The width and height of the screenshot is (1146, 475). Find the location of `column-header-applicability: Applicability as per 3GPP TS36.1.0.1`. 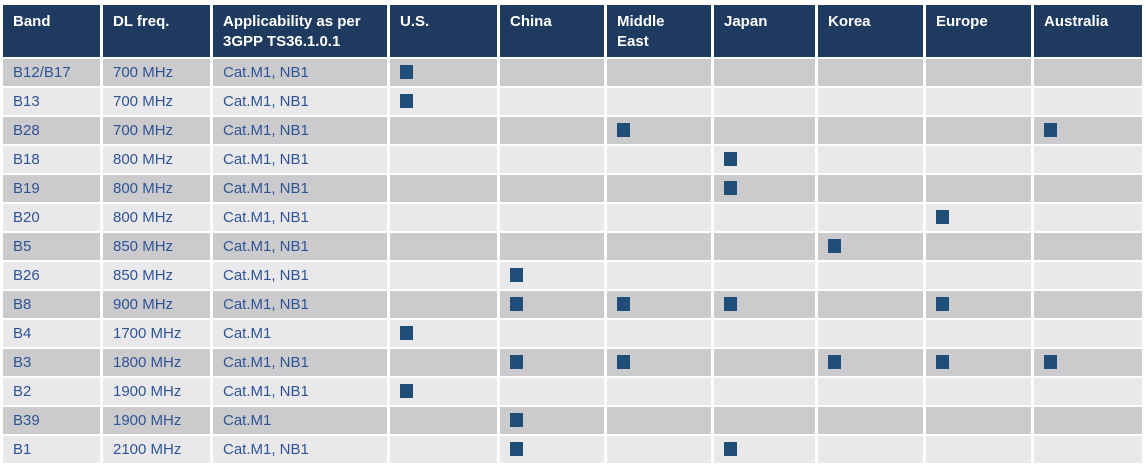

column-header-applicability: Applicability as per 3GPP TS36.1.0.1 is located at coordinates (300, 31).